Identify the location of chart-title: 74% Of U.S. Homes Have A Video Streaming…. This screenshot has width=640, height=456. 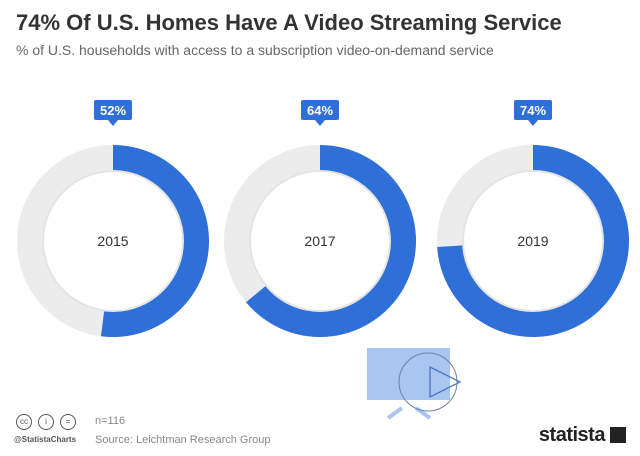
(289, 22).